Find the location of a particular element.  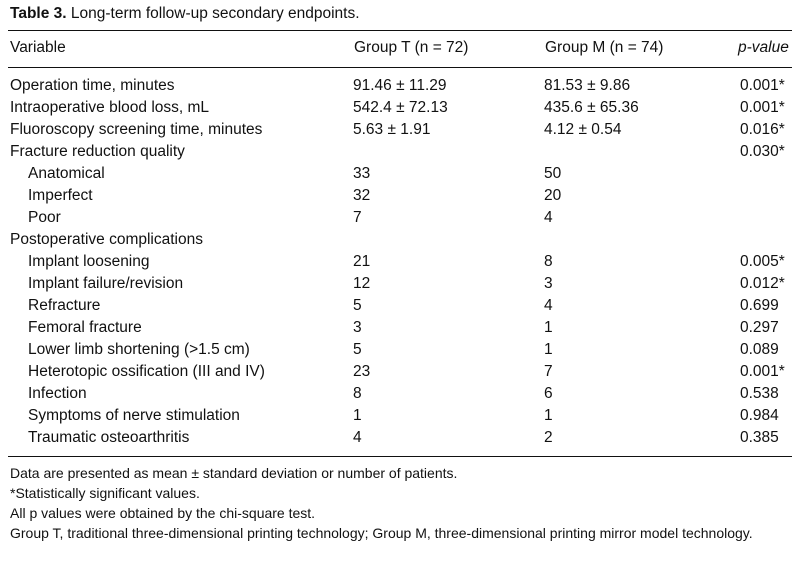

row-p-value: 0.089 is located at coordinates (759, 349).